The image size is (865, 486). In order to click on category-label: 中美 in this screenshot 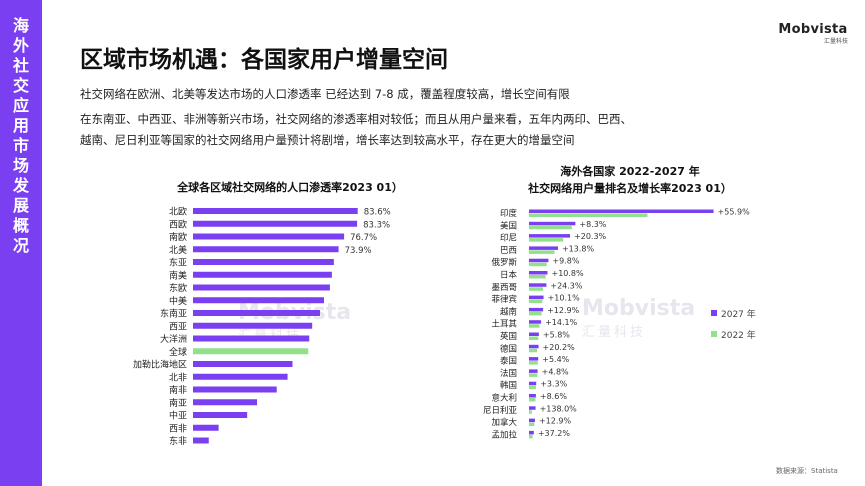, I will do `click(178, 301)`.